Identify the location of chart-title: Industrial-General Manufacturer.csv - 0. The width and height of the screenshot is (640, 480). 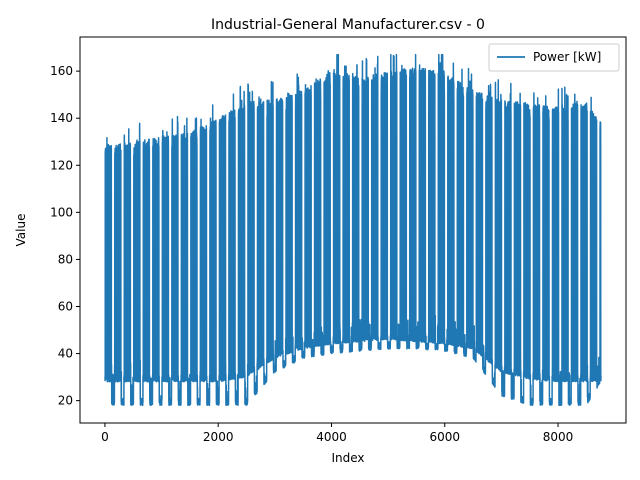
(348, 25).